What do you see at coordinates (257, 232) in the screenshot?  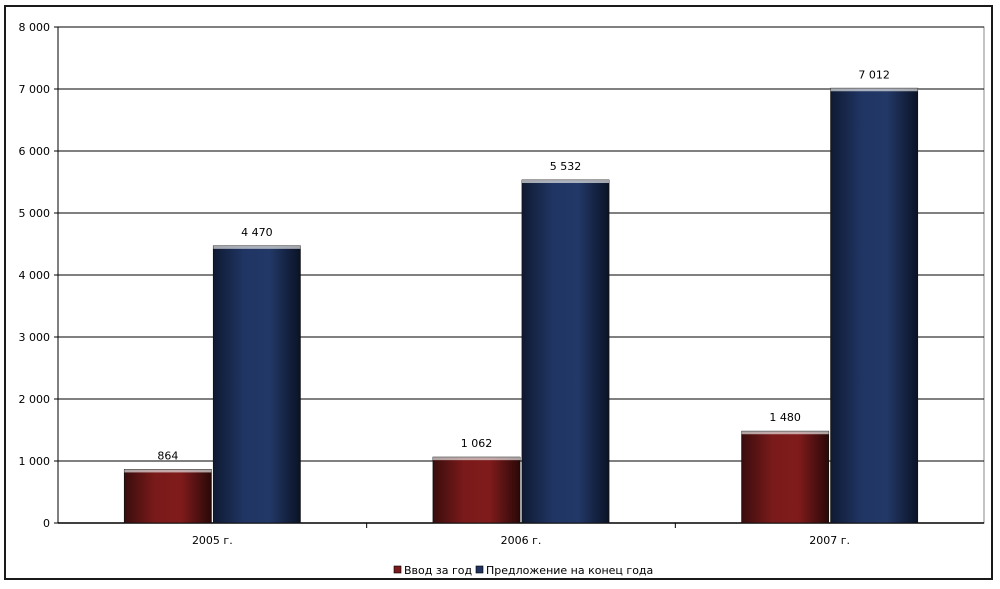 I see `data-label: 4 470` at bounding box center [257, 232].